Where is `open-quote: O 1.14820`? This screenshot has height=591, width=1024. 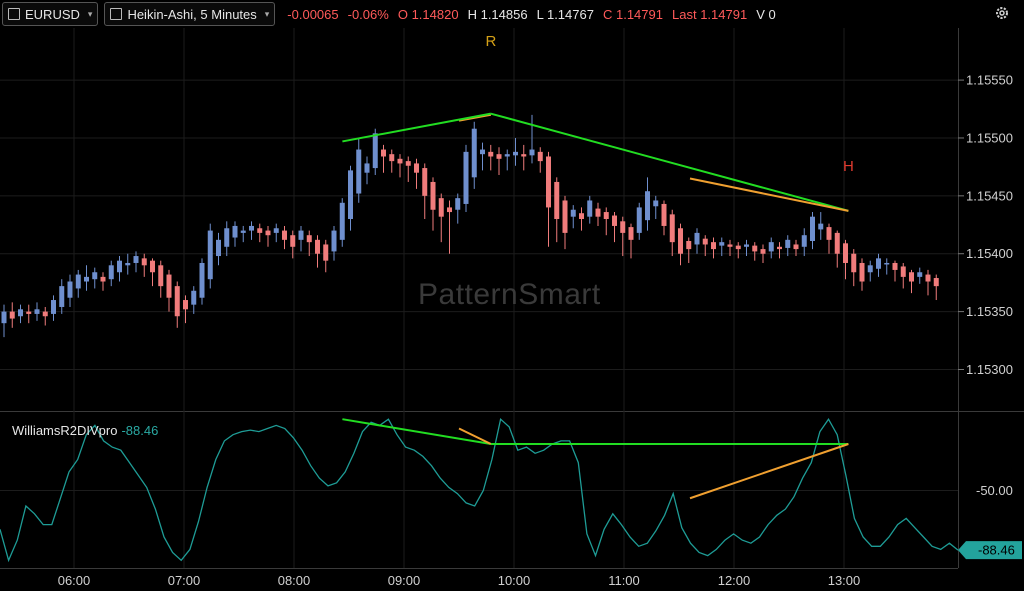
open-quote: O 1.14820 is located at coordinates (428, 14).